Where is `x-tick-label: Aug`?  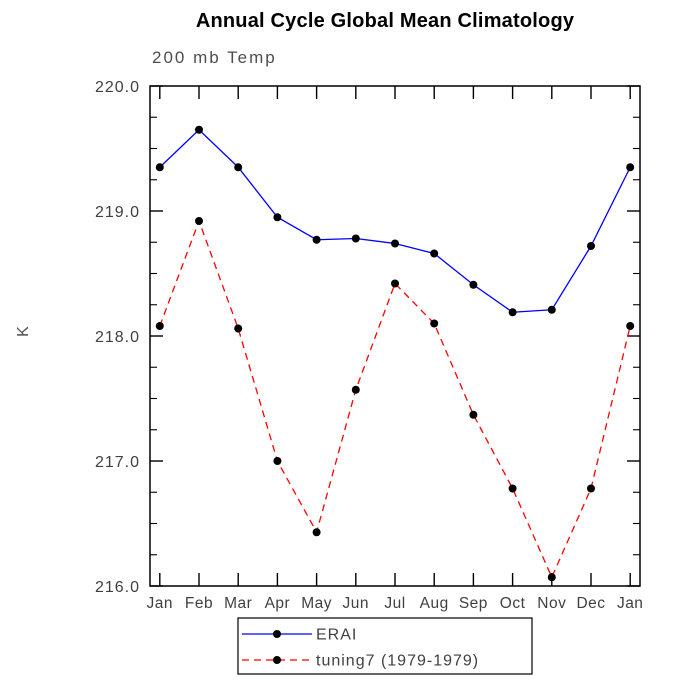
x-tick-label: Aug is located at coordinates (434, 603).